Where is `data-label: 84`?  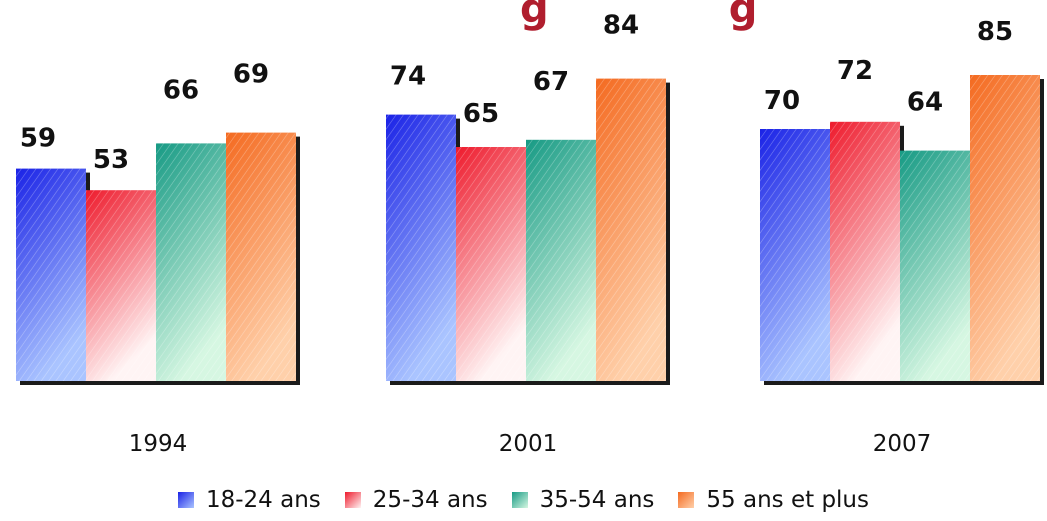 data-label: 84 is located at coordinates (621, 26).